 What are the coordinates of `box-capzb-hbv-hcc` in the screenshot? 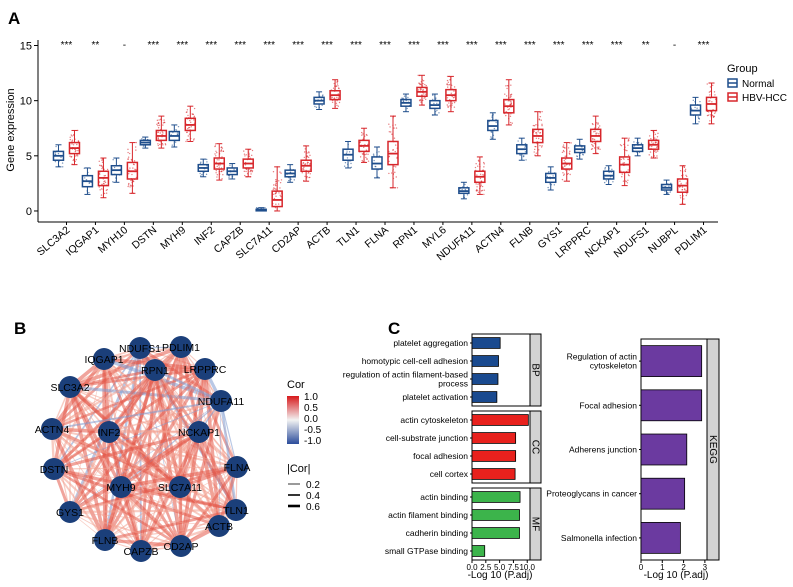 It's located at (248, 163).